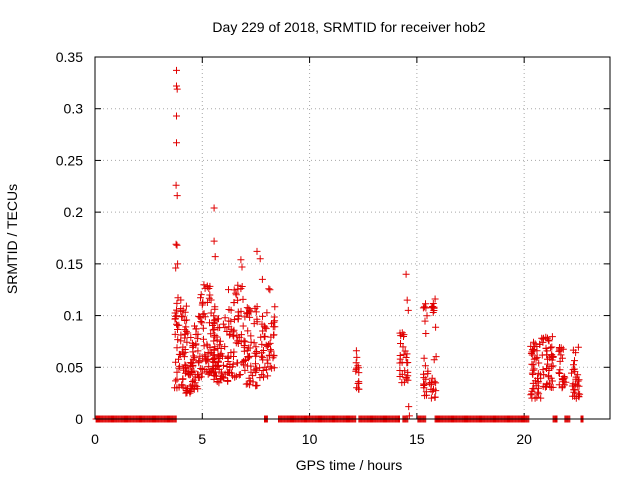 The width and height of the screenshot is (640, 485). I want to click on x-tick-label: 5, so click(202, 439).